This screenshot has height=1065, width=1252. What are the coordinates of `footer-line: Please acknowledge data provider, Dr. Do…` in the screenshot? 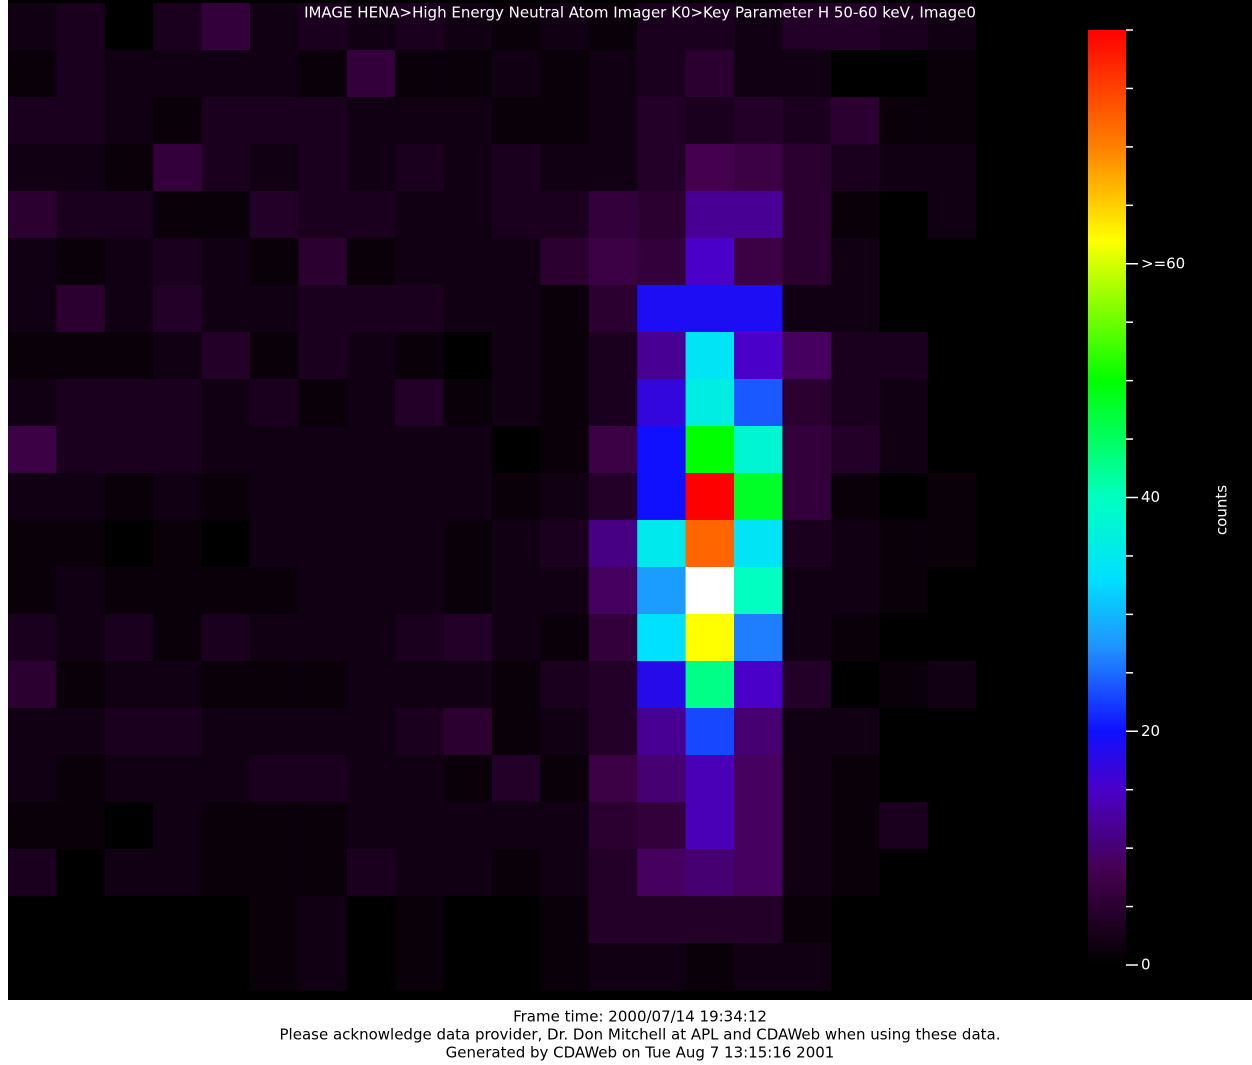 It's located at (640, 1035).